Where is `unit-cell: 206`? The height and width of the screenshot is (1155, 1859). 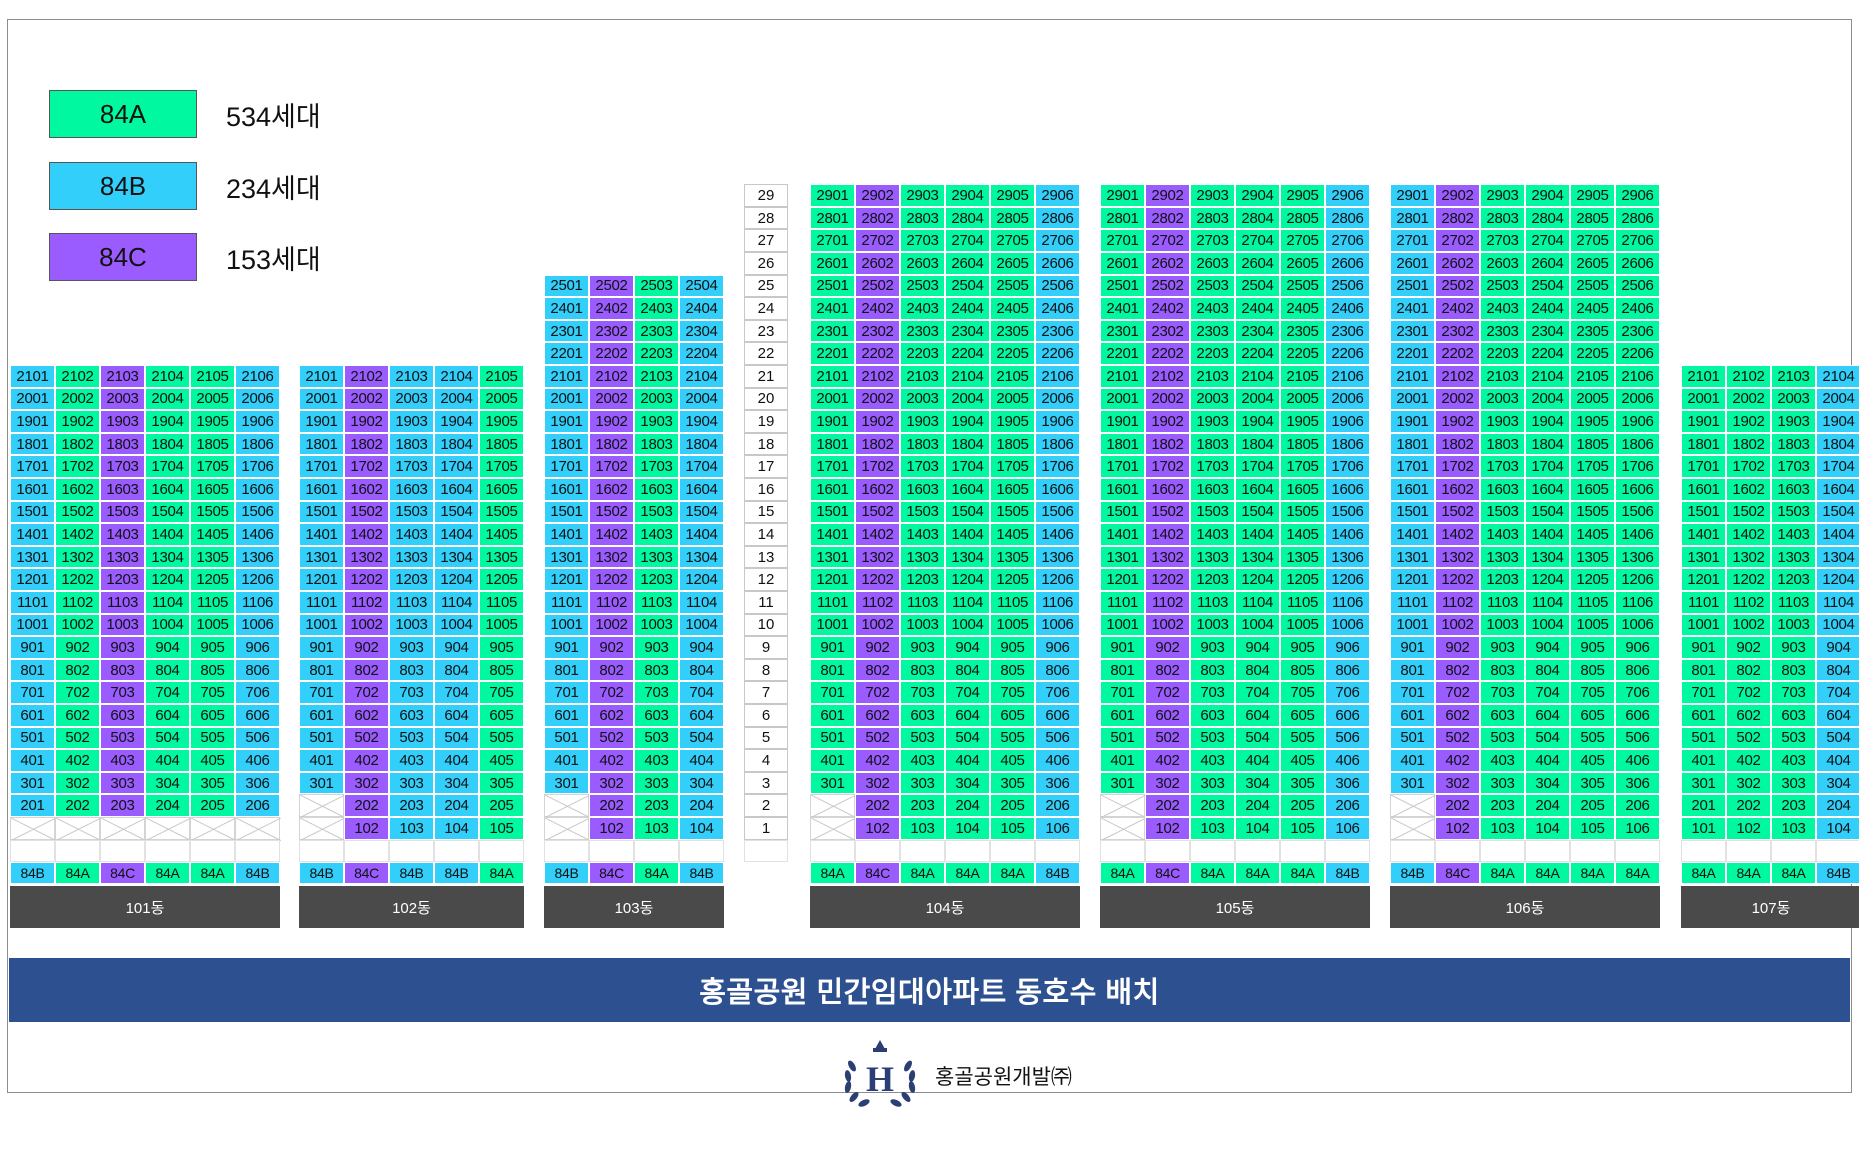 unit-cell: 206 is located at coordinates (1347, 805).